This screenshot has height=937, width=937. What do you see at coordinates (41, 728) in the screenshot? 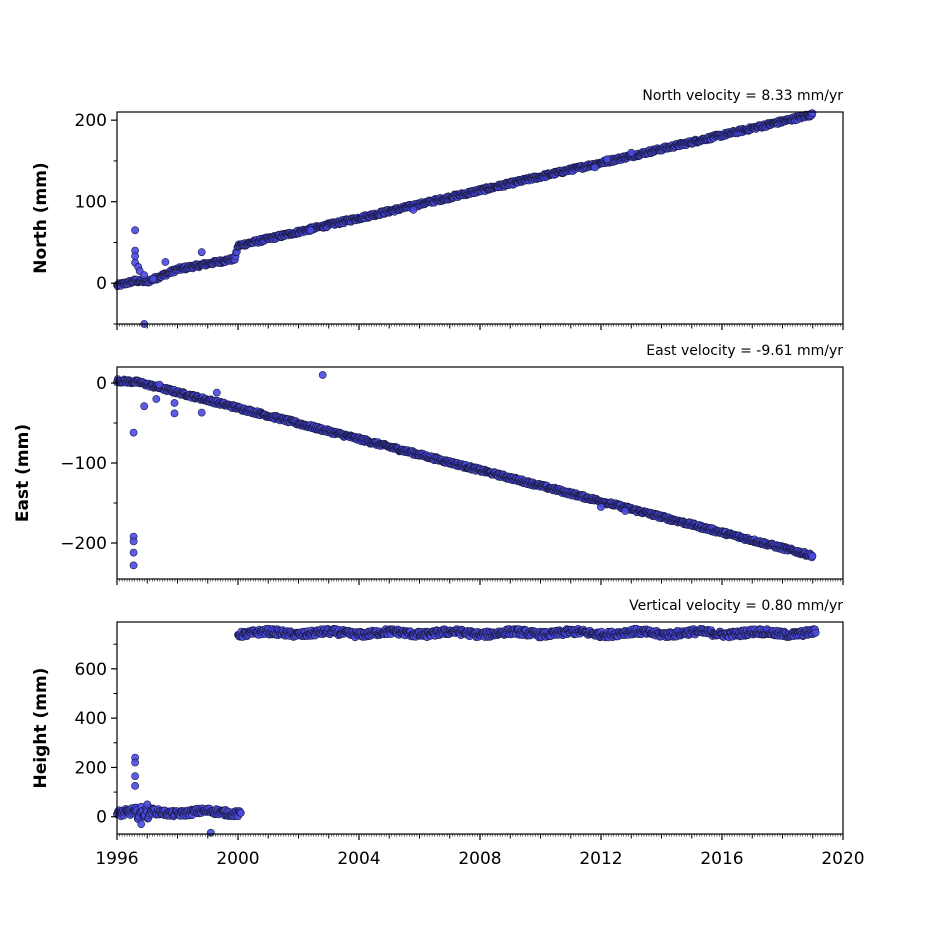
I see `height-ylabel: Height (mm)` at bounding box center [41, 728].